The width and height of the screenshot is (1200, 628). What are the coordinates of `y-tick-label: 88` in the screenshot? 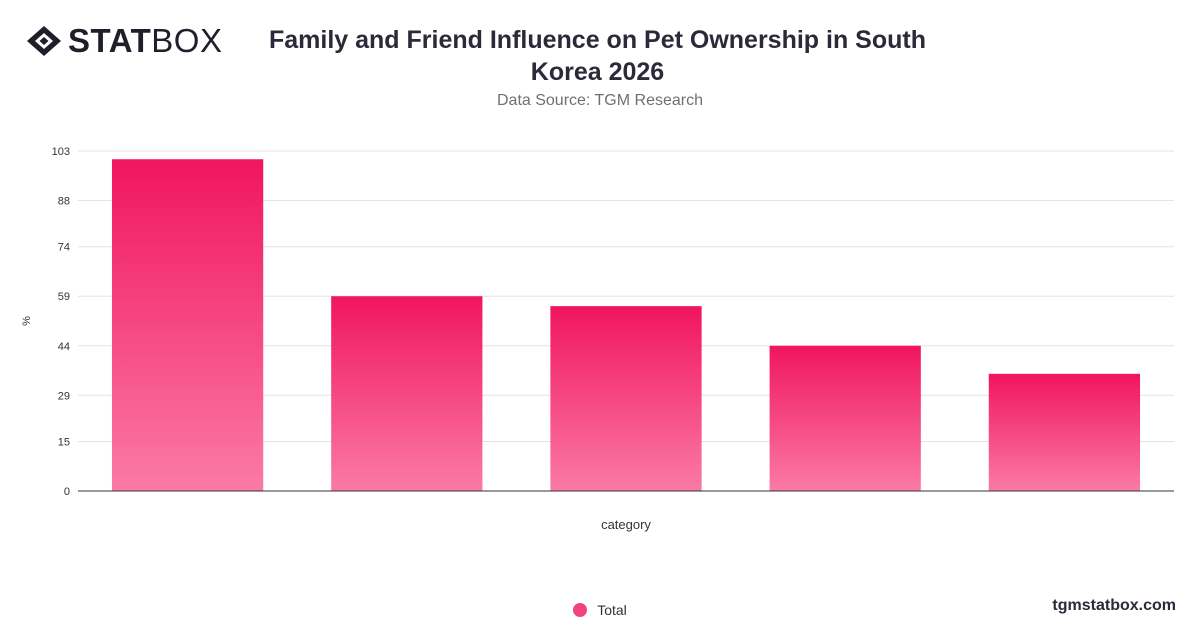 It's located at (64, 202).